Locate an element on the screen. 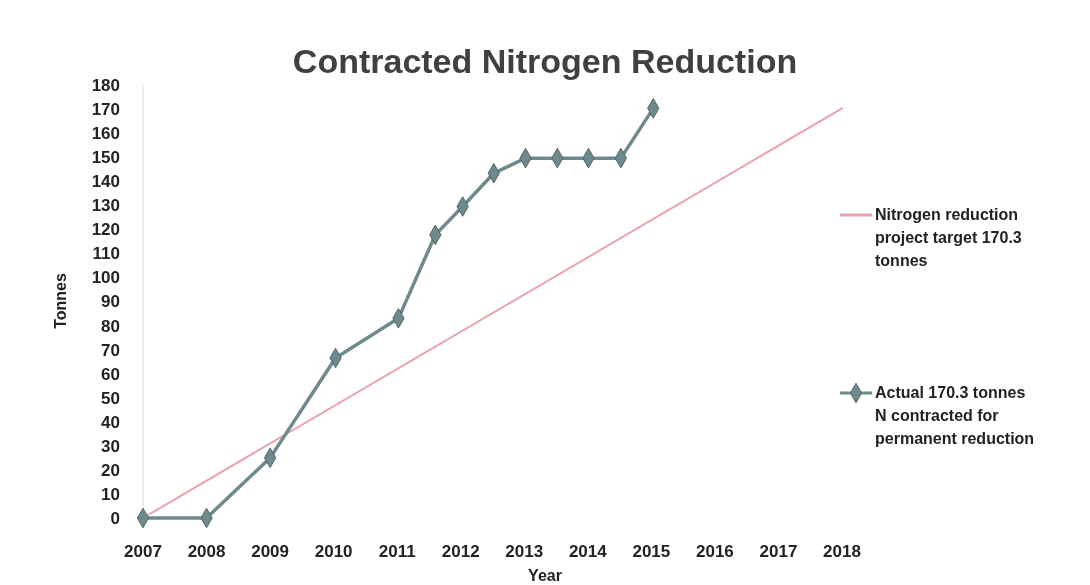  y-tick-label: 10 is located at coordinates (110, 494).